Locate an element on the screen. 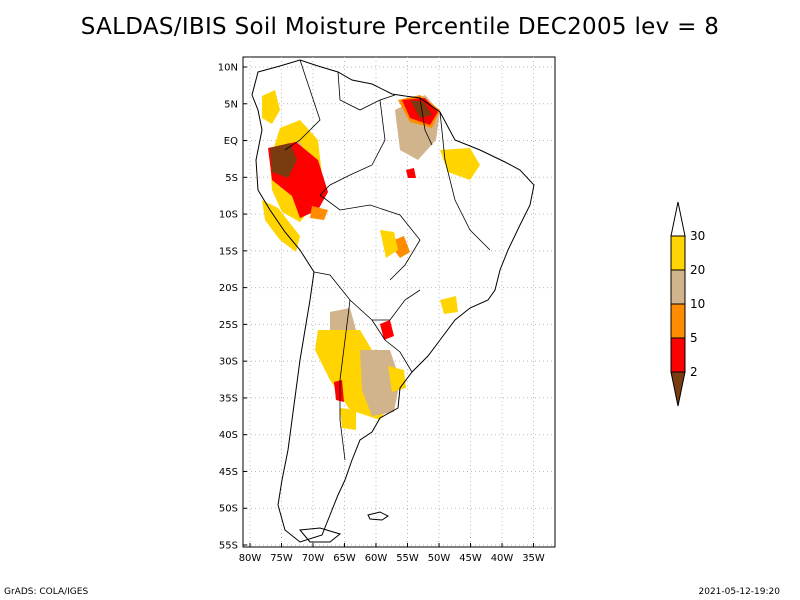 This screenshot has width=800, height=600. lat-tick-label: 35S is located at coordinates (228, 398).